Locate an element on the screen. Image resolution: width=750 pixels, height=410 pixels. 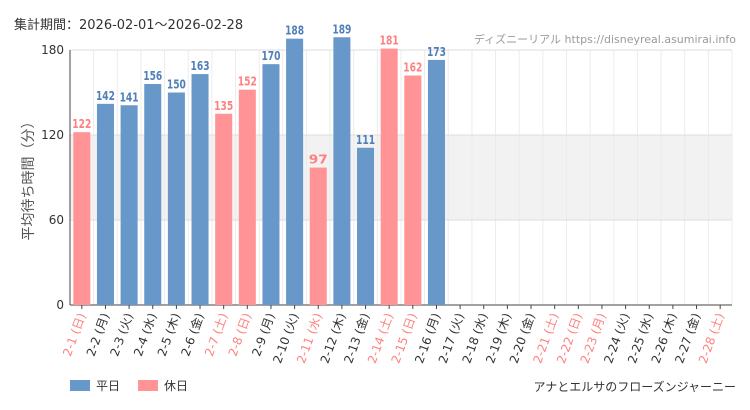
bar-value-label: 170 is located at coordinates (270, 56).